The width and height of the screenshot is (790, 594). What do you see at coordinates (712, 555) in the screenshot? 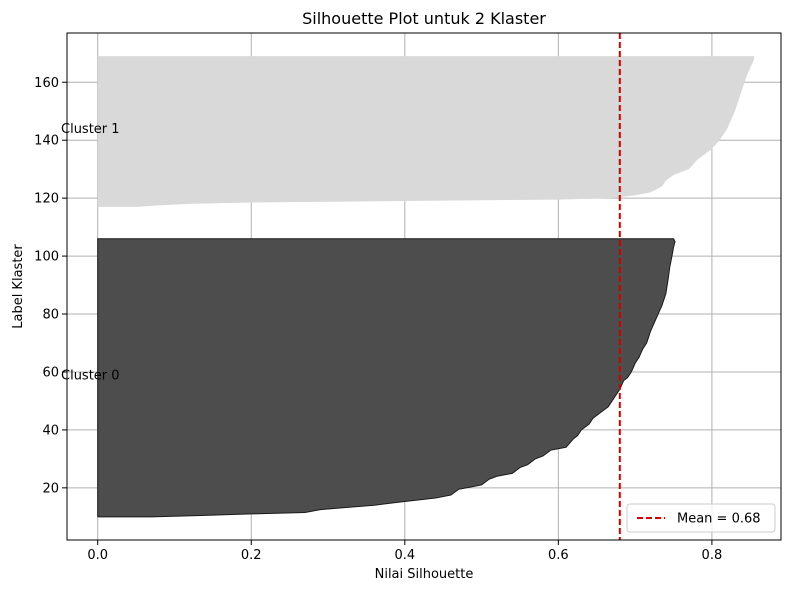
I see `x-tick-label: 0.8` at bounding box center [712, 555].